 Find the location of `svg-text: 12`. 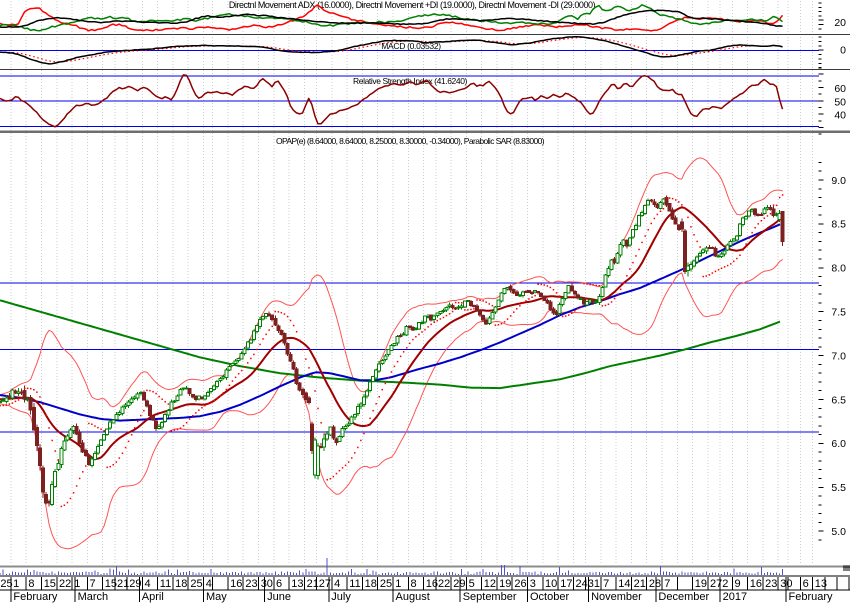

svg-text: 12 is located at coordinates (490, 584).